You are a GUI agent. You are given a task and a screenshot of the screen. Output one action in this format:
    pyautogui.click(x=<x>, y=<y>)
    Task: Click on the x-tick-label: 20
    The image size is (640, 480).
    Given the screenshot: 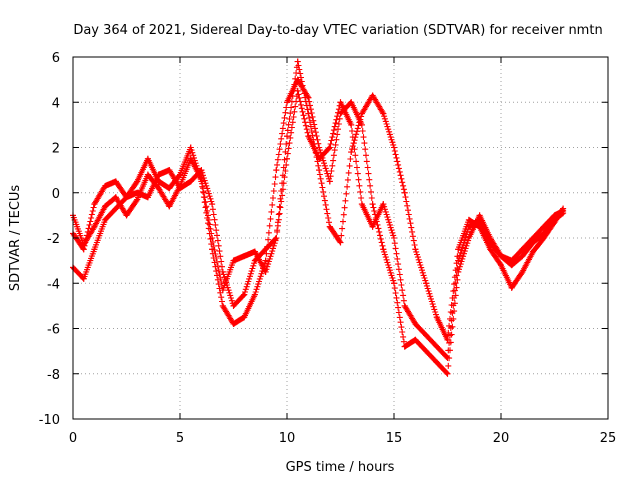 What is the action you would take?
    pyautogui.click(x=501, y=438)
    